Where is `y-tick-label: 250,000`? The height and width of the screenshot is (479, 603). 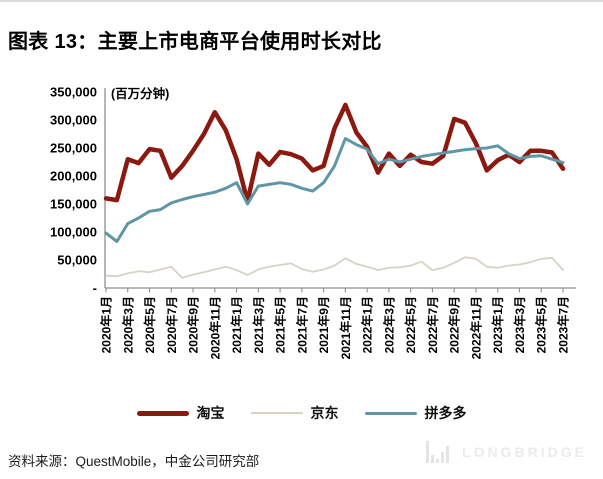
y-tick-label: 250,000 is located at coordinates (73, 148).